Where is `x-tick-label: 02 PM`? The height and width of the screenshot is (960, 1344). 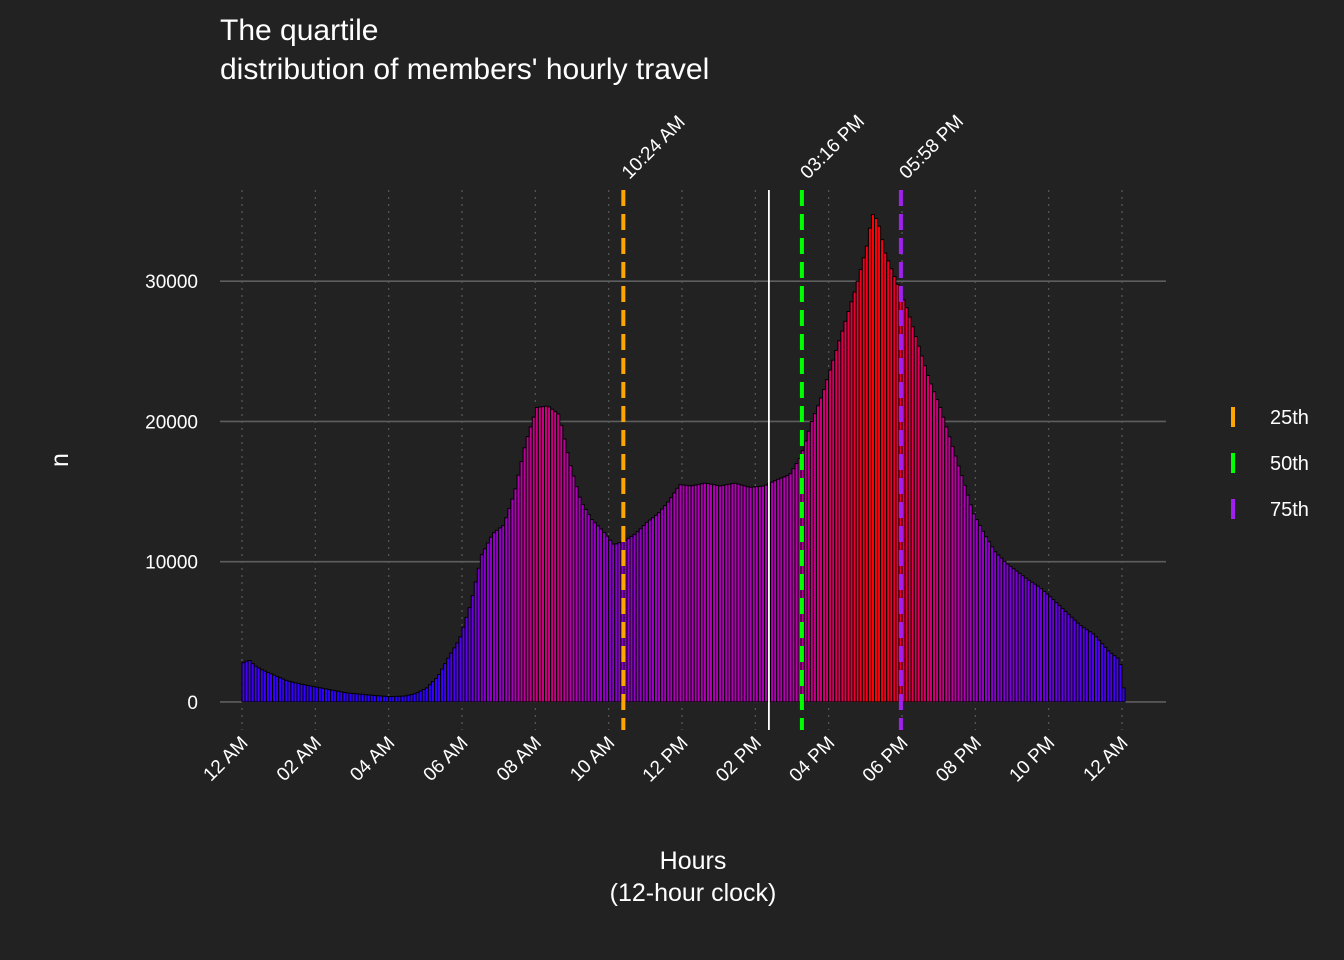
x-tick-label: 02 PM is located at coordinates (739, 760).